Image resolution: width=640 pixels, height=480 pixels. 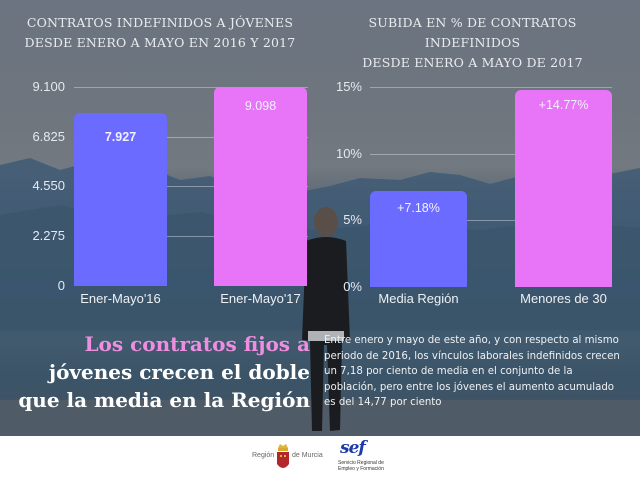 What do you see at coordinates (348, 86) in the screenshot?
I see `chart2-ytick: 15%` at bounding box center [348, 86].